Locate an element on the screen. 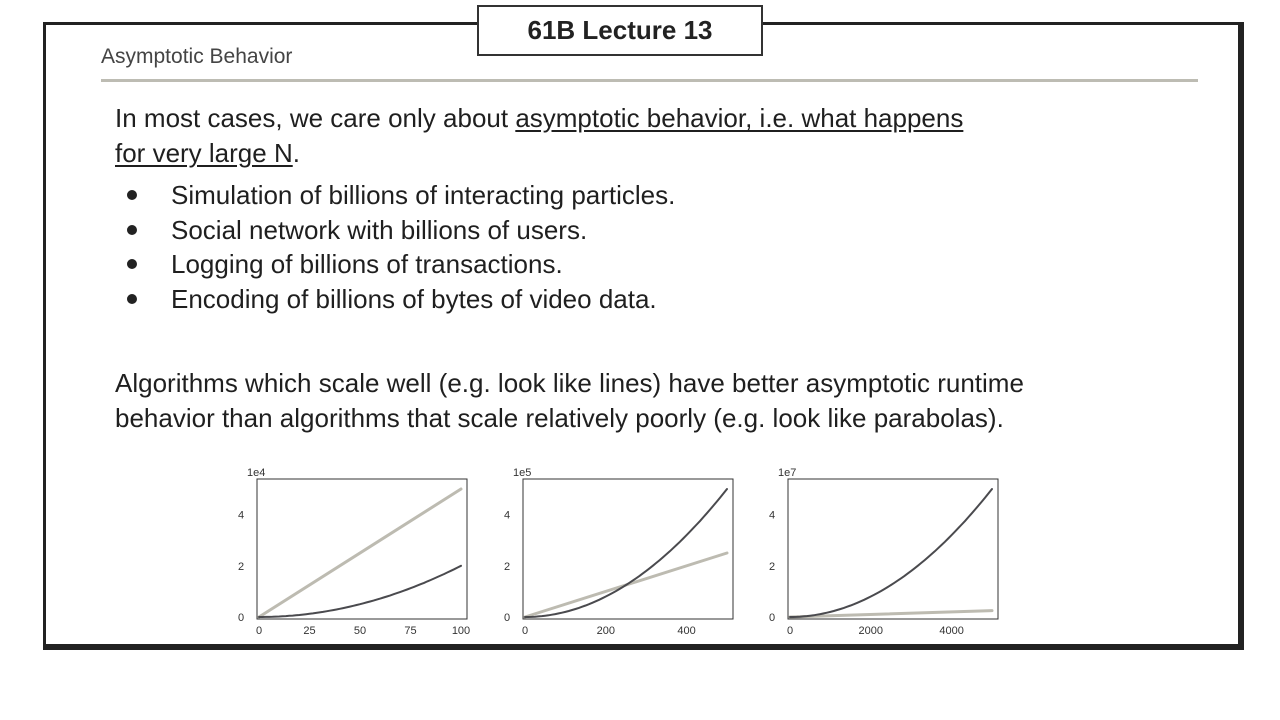  x-tick-label: 200 is located at coordinates (606, 631).